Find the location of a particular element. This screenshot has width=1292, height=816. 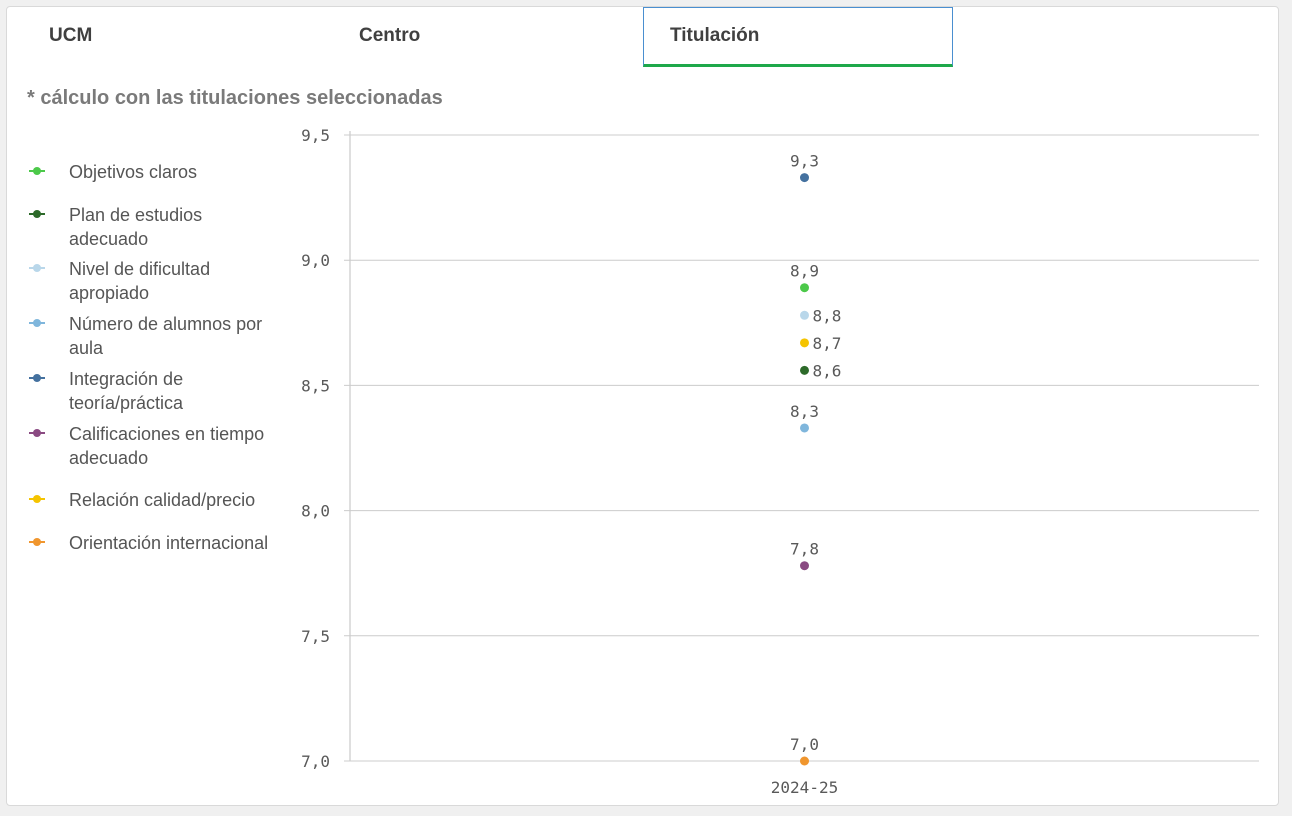

legend-item-integracion-teoria-practica: Integración de teoría/práctica is located at coordinates (156, 391).